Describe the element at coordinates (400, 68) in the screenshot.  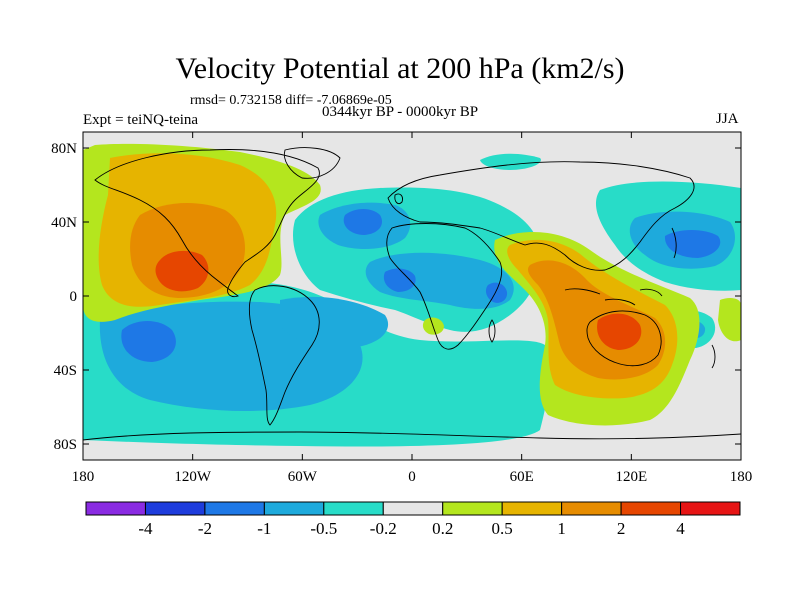
I see `chart-title: Velocity Potential at 200 hPa (km2/s)` at that location.